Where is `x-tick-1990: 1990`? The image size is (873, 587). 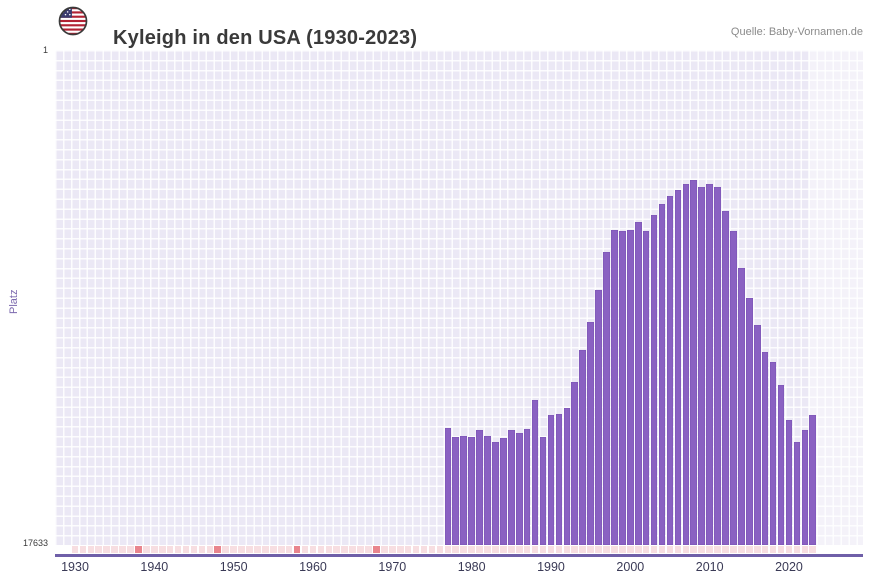 x-tick-1990: 1990 is located at coordinates (551, 567).